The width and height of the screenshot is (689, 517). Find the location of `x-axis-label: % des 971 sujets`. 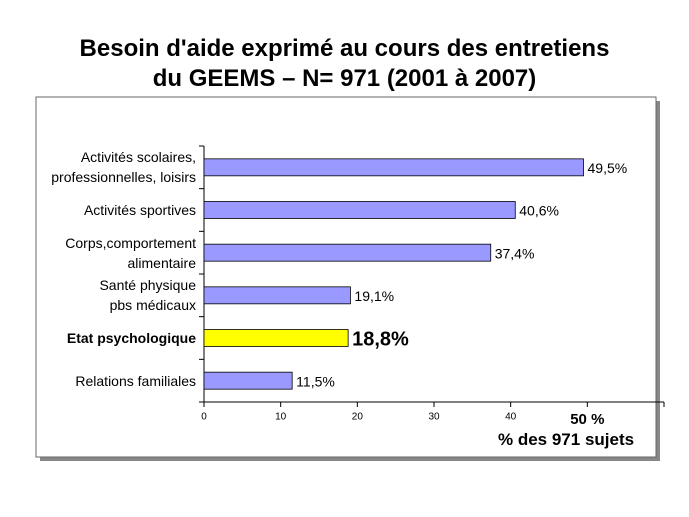

x-axis-label: % des 971 sujets is located at coordinates (566, 439).